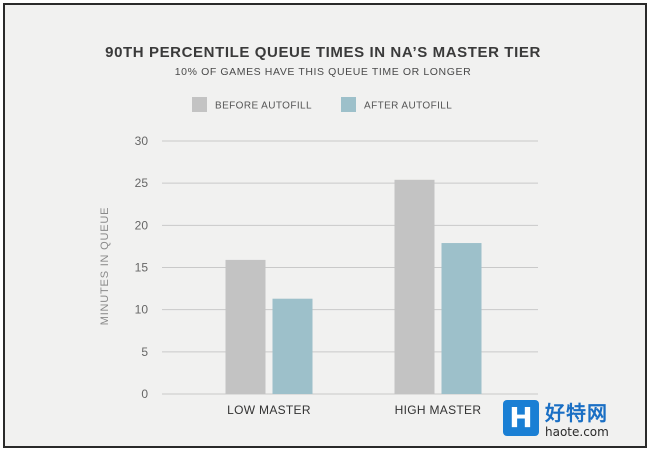 This screenshot has width=652, height=453. I want to click on watermark-logo-icon: H, so click(521, 418).